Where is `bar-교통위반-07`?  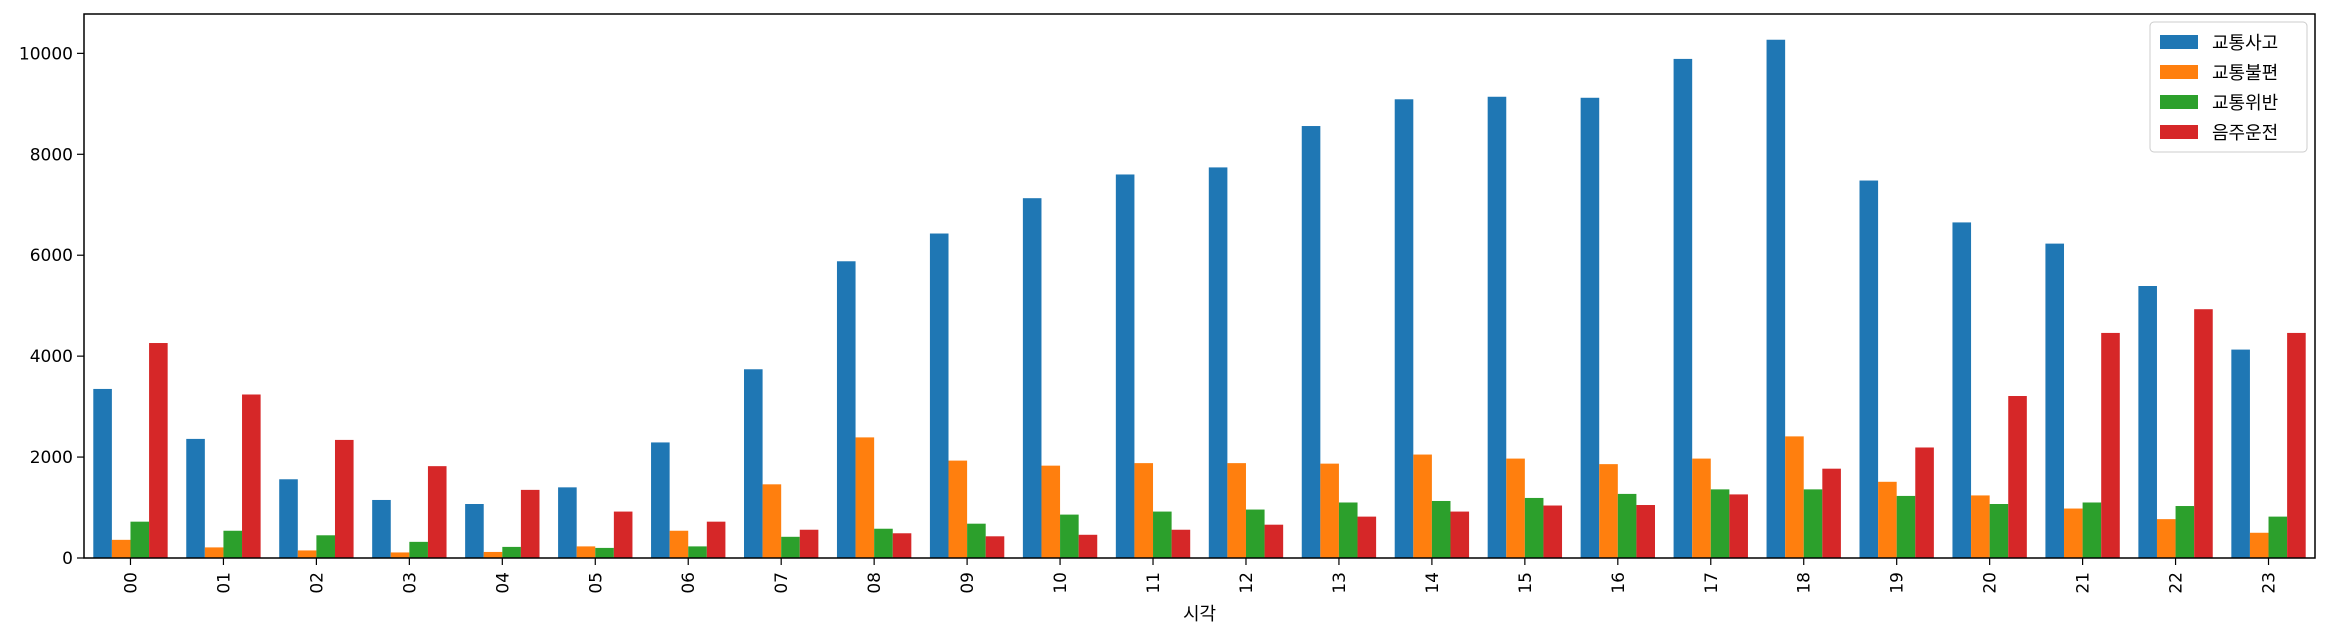 bar-교통위반-07 is located at coordinates (790, 547).